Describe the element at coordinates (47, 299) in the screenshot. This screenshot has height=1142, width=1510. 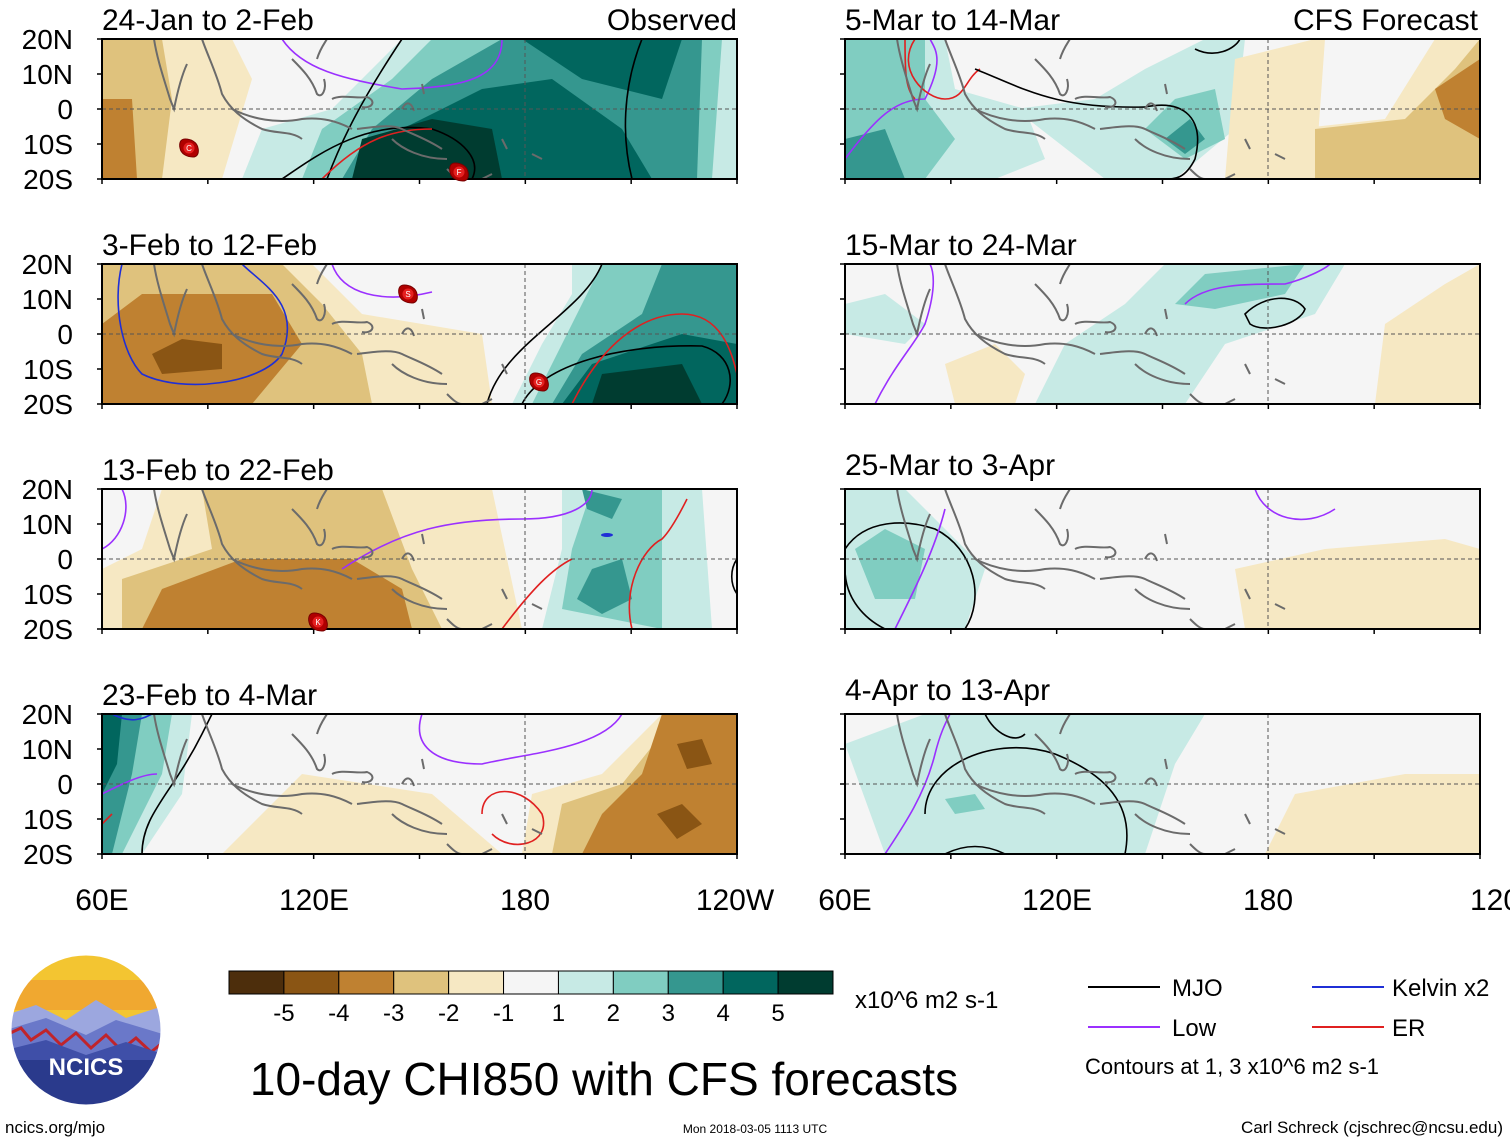
I see `lat-label-2-2: 10N` at that location.